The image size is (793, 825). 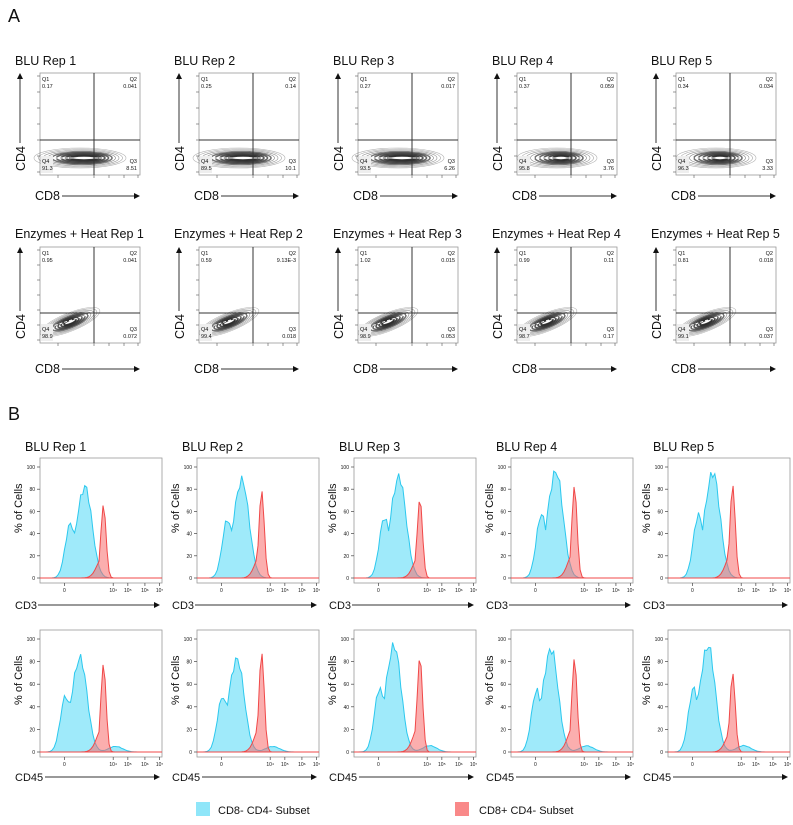 I want to click on y-tick-label: 20, so click(x=32, y=557).